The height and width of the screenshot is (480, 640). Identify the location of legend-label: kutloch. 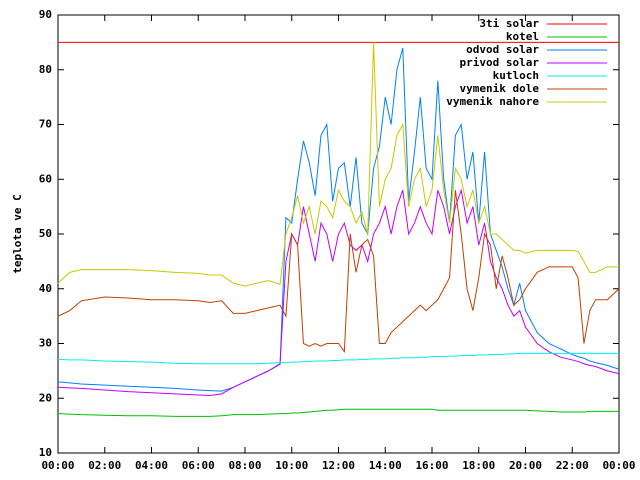
(516, 75).